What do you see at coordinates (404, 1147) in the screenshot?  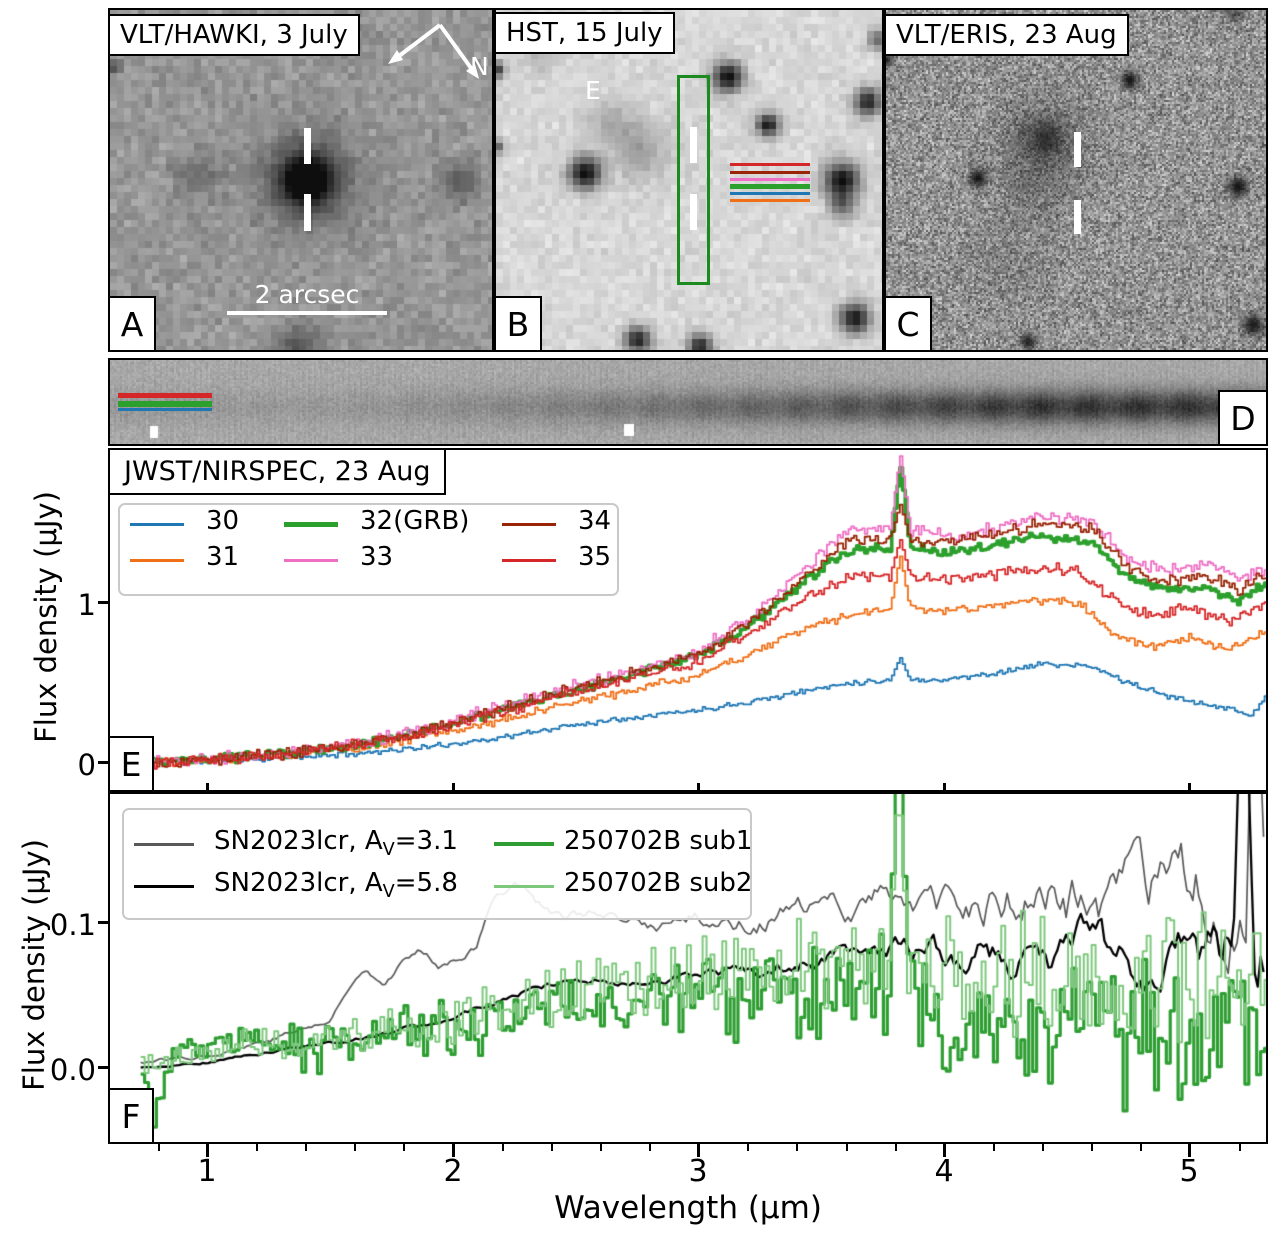 I see `xtick-minor-1.8` at bounding box center [404, 1147].